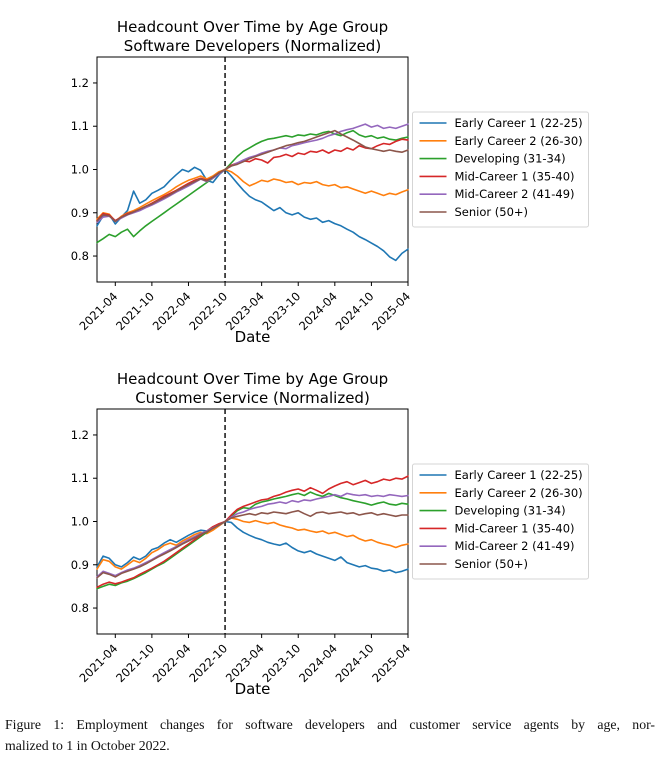  What do you see at coordinates (252, 46) in the screenshot?
I see `chart-title-line-2: Software Developers (Normalized)` at bounding box center [252, 46].